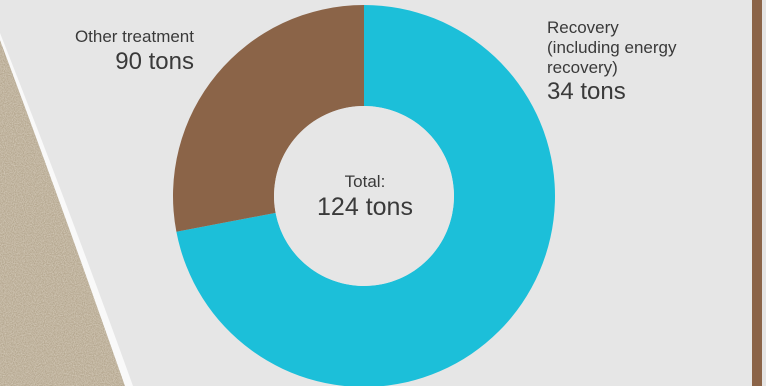  Describe the element at coordinates (365, 207) in the screenshot. I see `total-value: 124 tons` at that location.